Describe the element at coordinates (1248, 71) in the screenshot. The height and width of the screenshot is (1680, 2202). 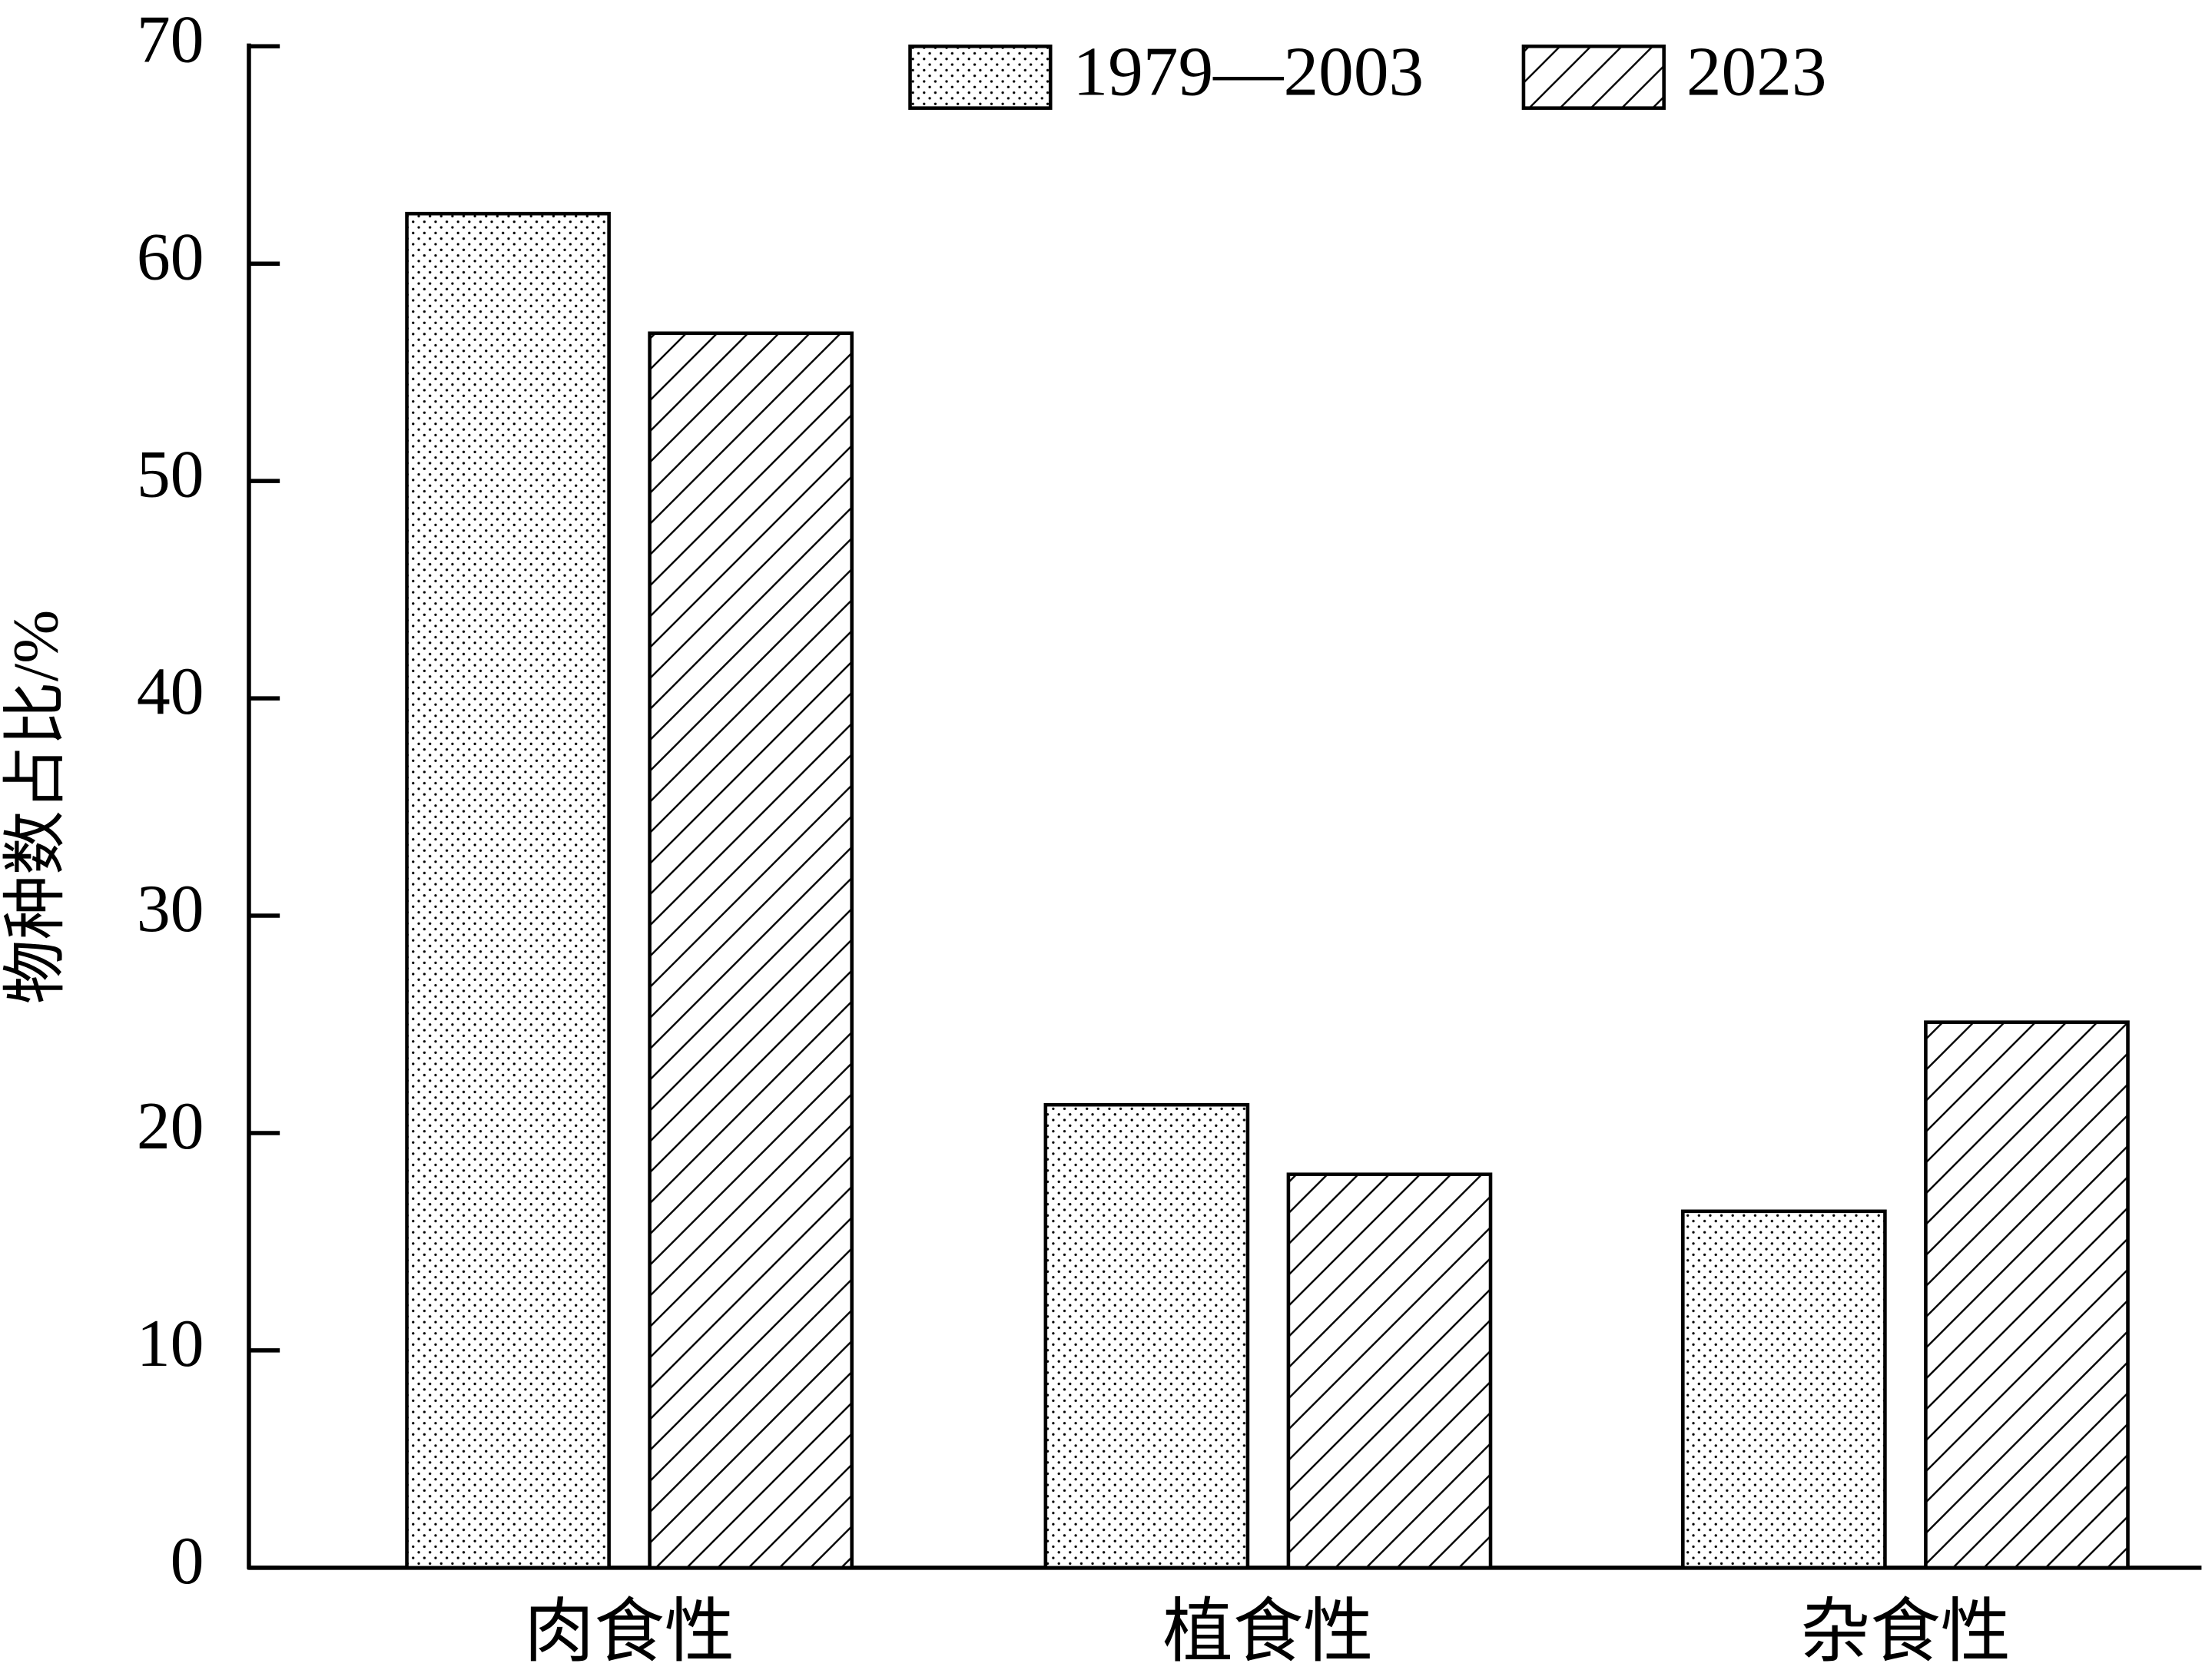
I see `legend-label: 1979—2003` at that location.